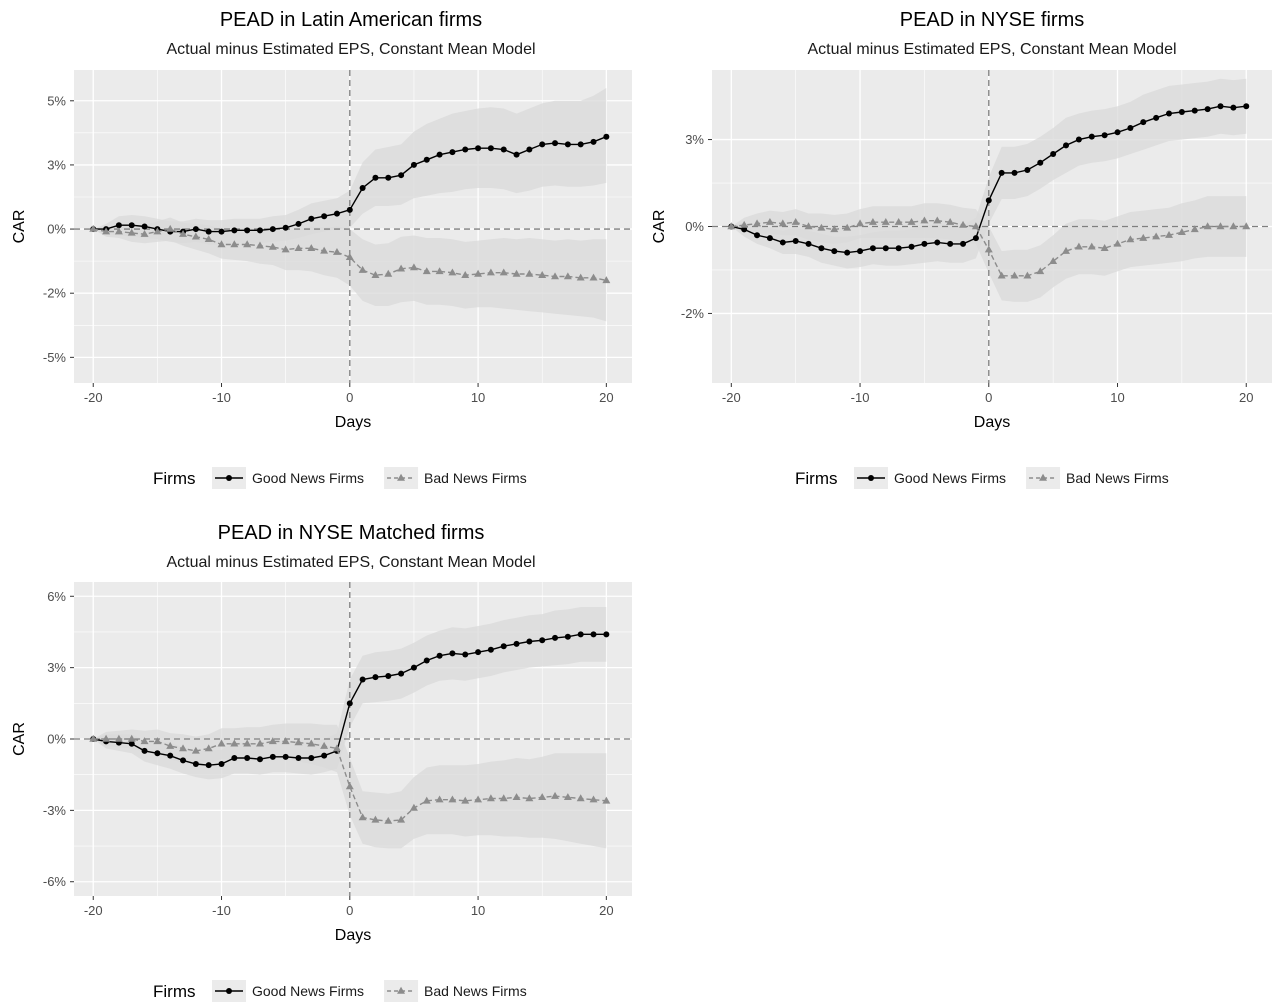 The width and height of the screenshot is (1276, 1003). I want to click on series-line-bad-news, so click(350, 255).